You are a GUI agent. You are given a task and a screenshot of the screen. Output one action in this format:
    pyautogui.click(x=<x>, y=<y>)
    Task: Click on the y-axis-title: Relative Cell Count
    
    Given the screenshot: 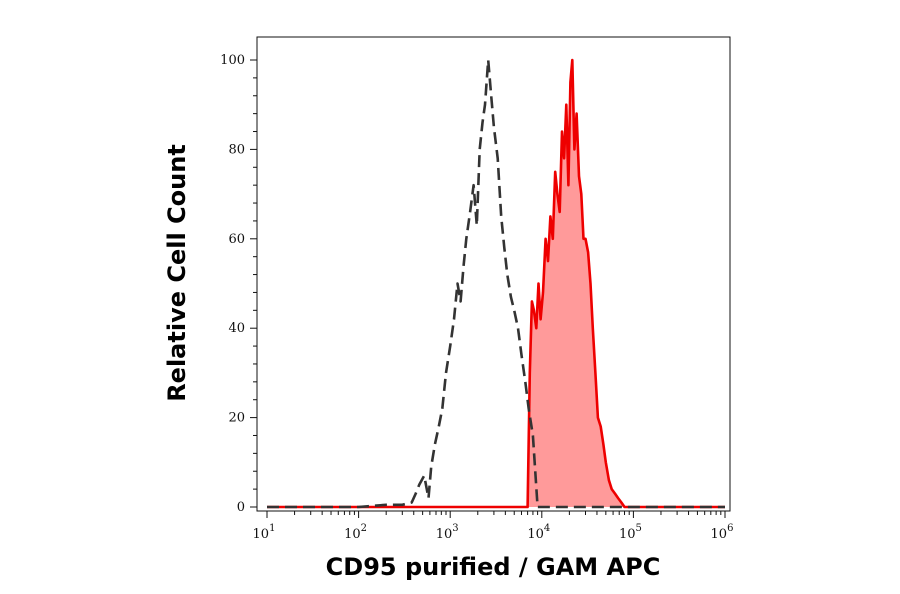 What is the action you would take?
    pyautogui.click(x=177, y=273)
    